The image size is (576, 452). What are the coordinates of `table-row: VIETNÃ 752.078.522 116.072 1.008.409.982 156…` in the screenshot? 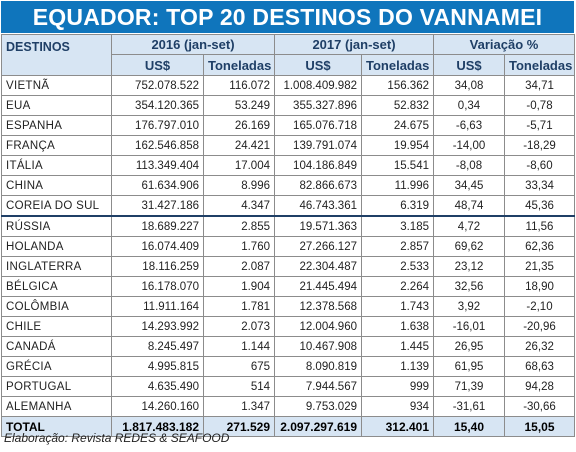 It's located at (288, 85).